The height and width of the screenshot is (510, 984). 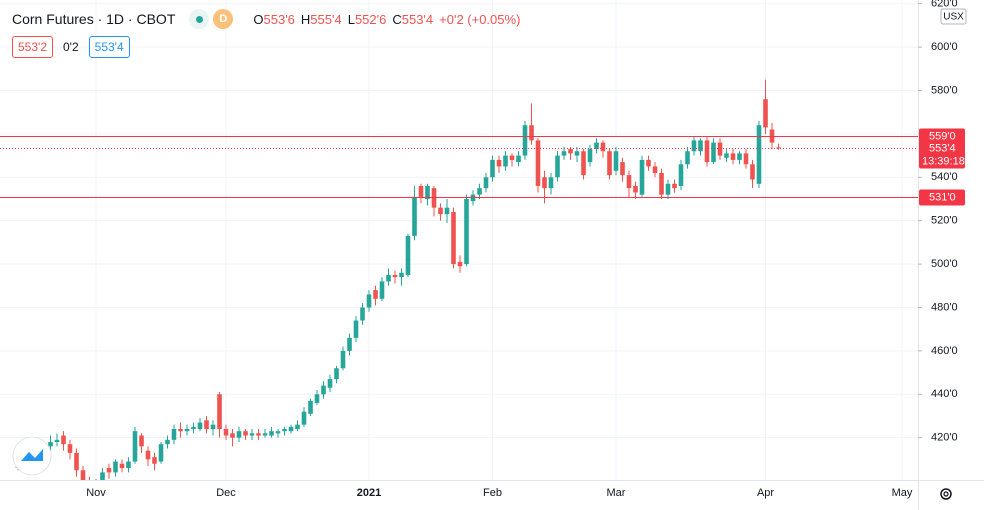 What do you see at coordinates (109, 47) in the screenshot?
I see `buy-button: 553'4` at bounding box center [109, 47].